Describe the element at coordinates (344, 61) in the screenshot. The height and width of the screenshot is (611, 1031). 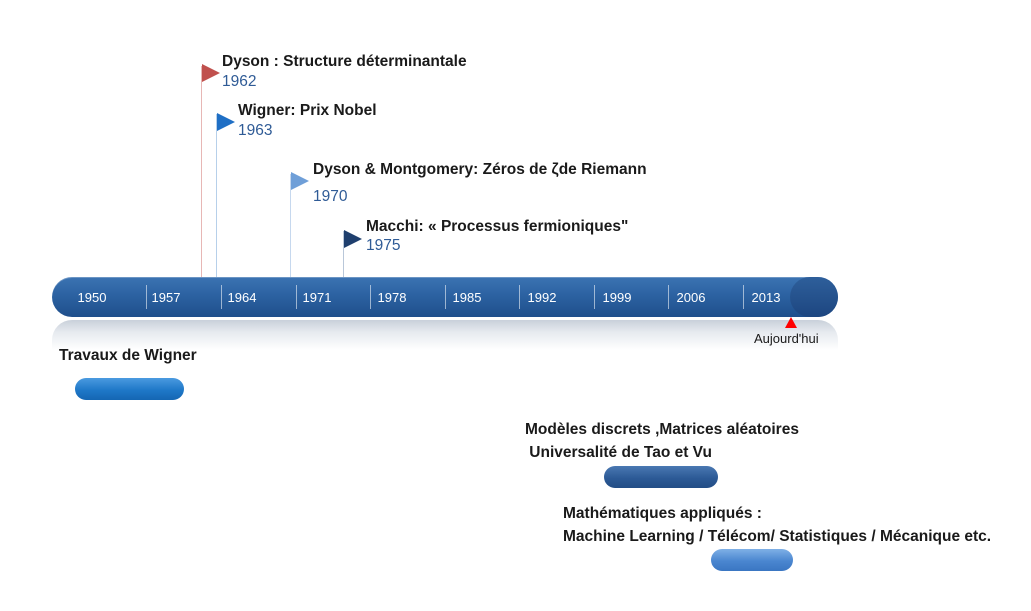
I see `event-title: Dyson : Structure déterminantale` at that location.